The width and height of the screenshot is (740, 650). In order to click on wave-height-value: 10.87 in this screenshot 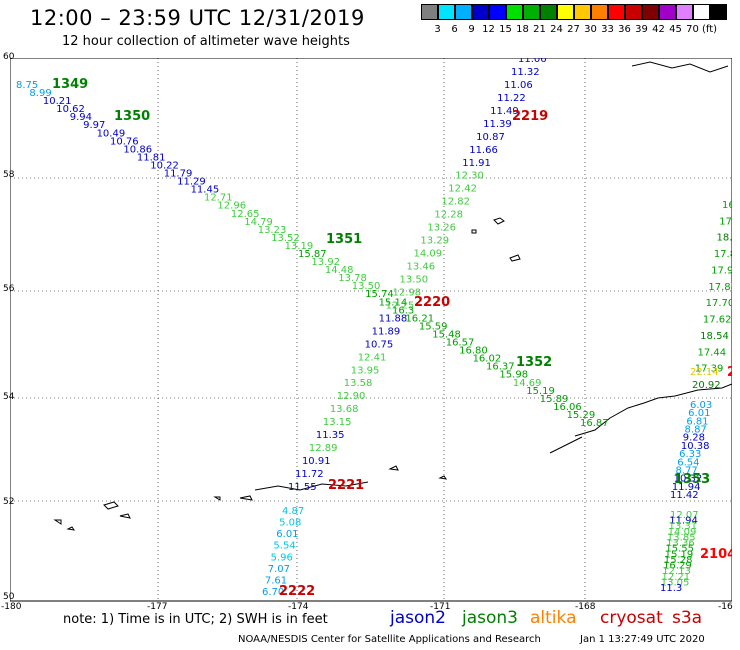, I will do `click(490, 137)`.